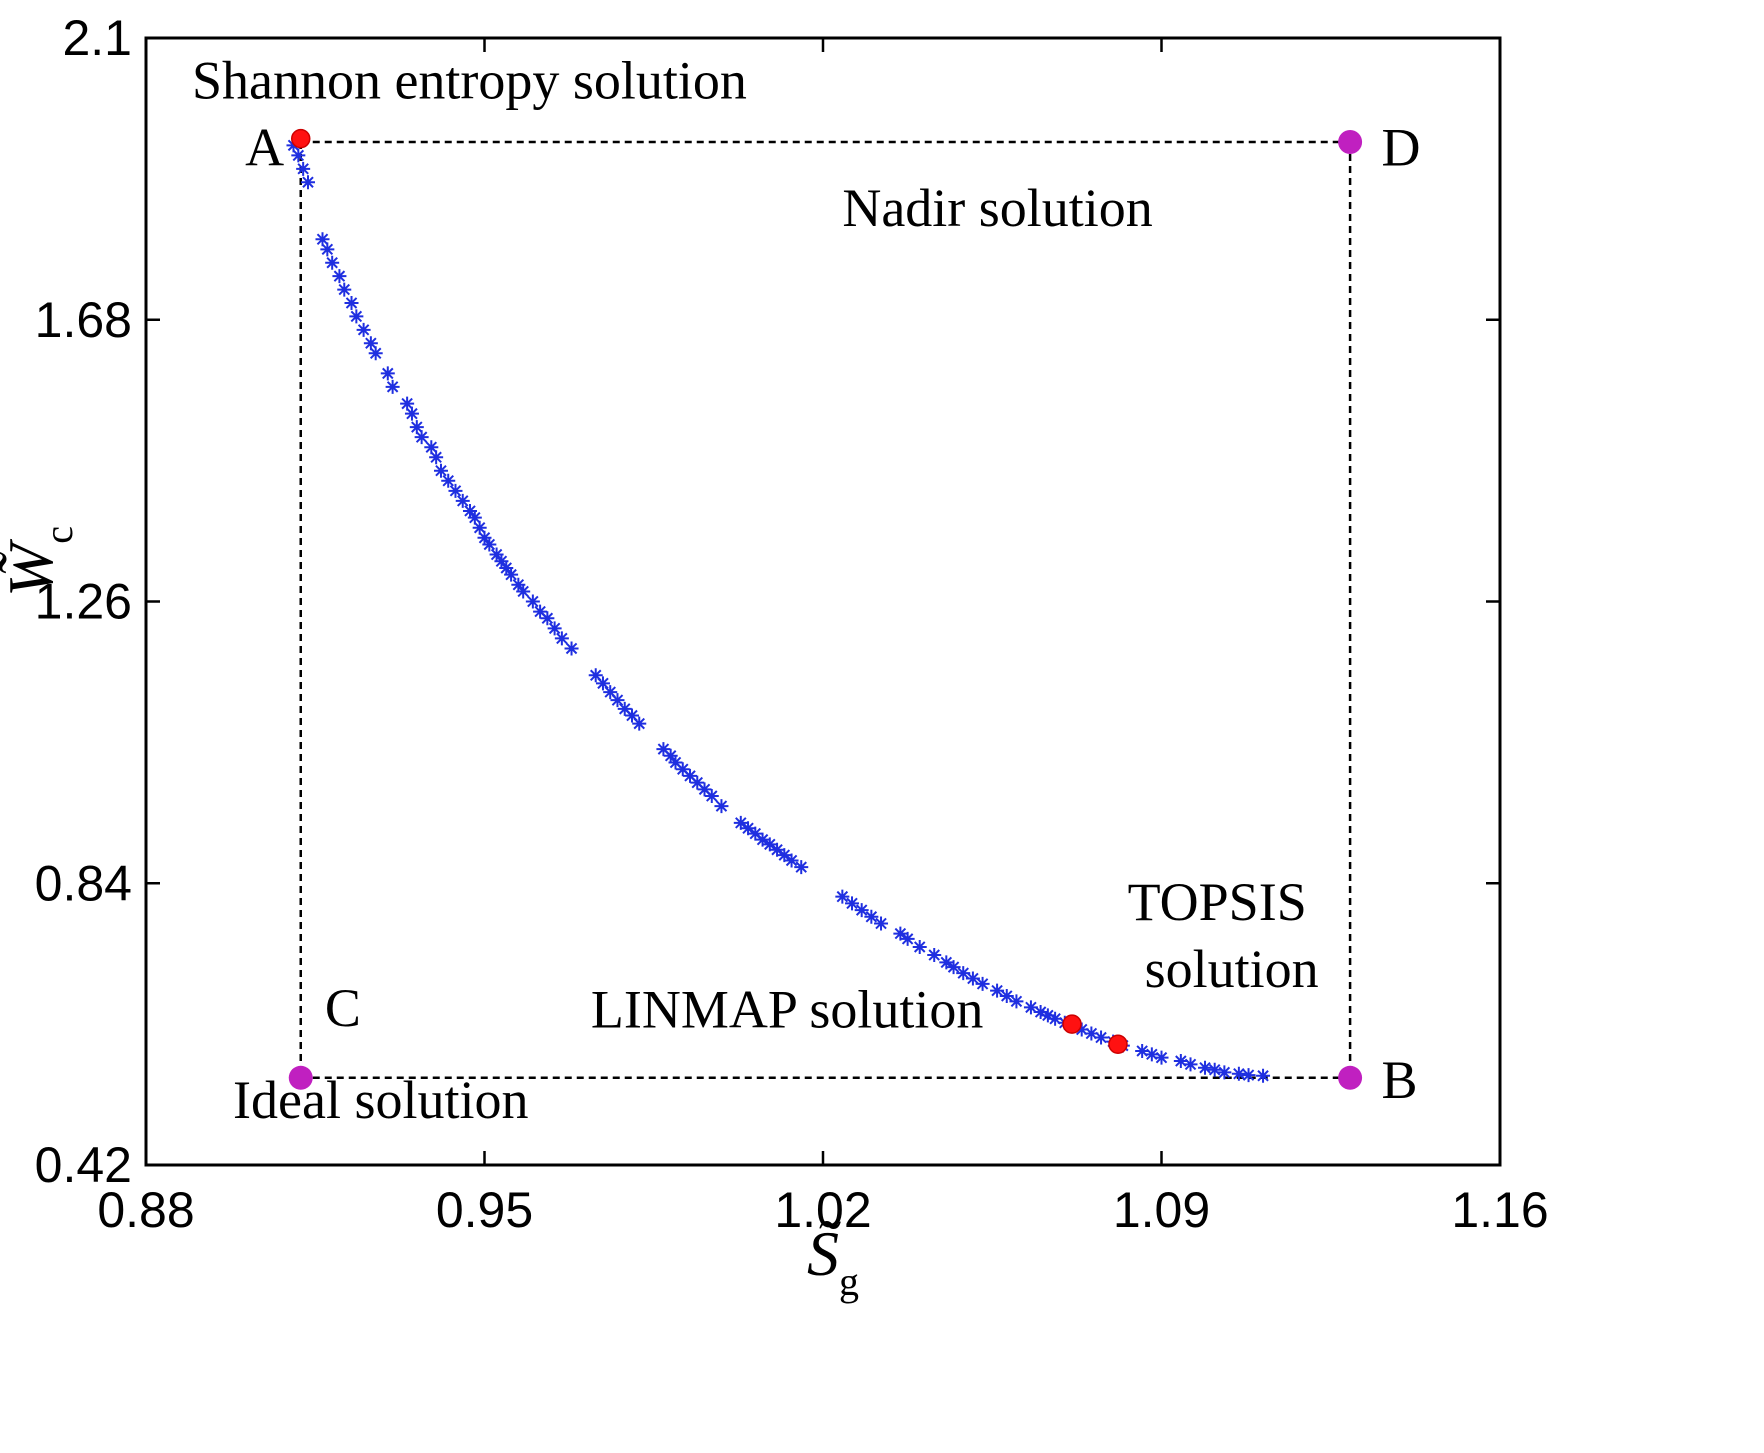  I want to click on annotation-ideal: Ideal solution, so click(380, 1100).